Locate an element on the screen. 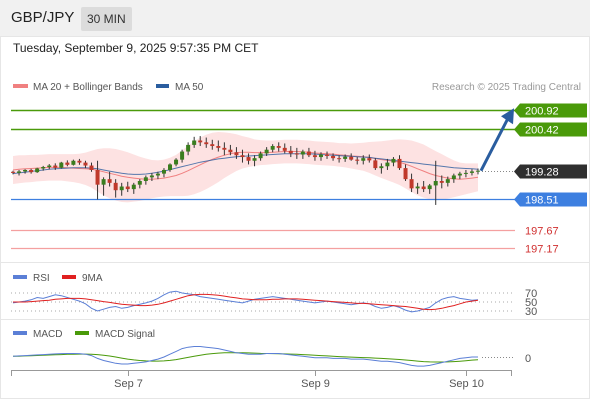 The image size is (590, 400). level-tag-resistance is located at coordinates (550, 110).